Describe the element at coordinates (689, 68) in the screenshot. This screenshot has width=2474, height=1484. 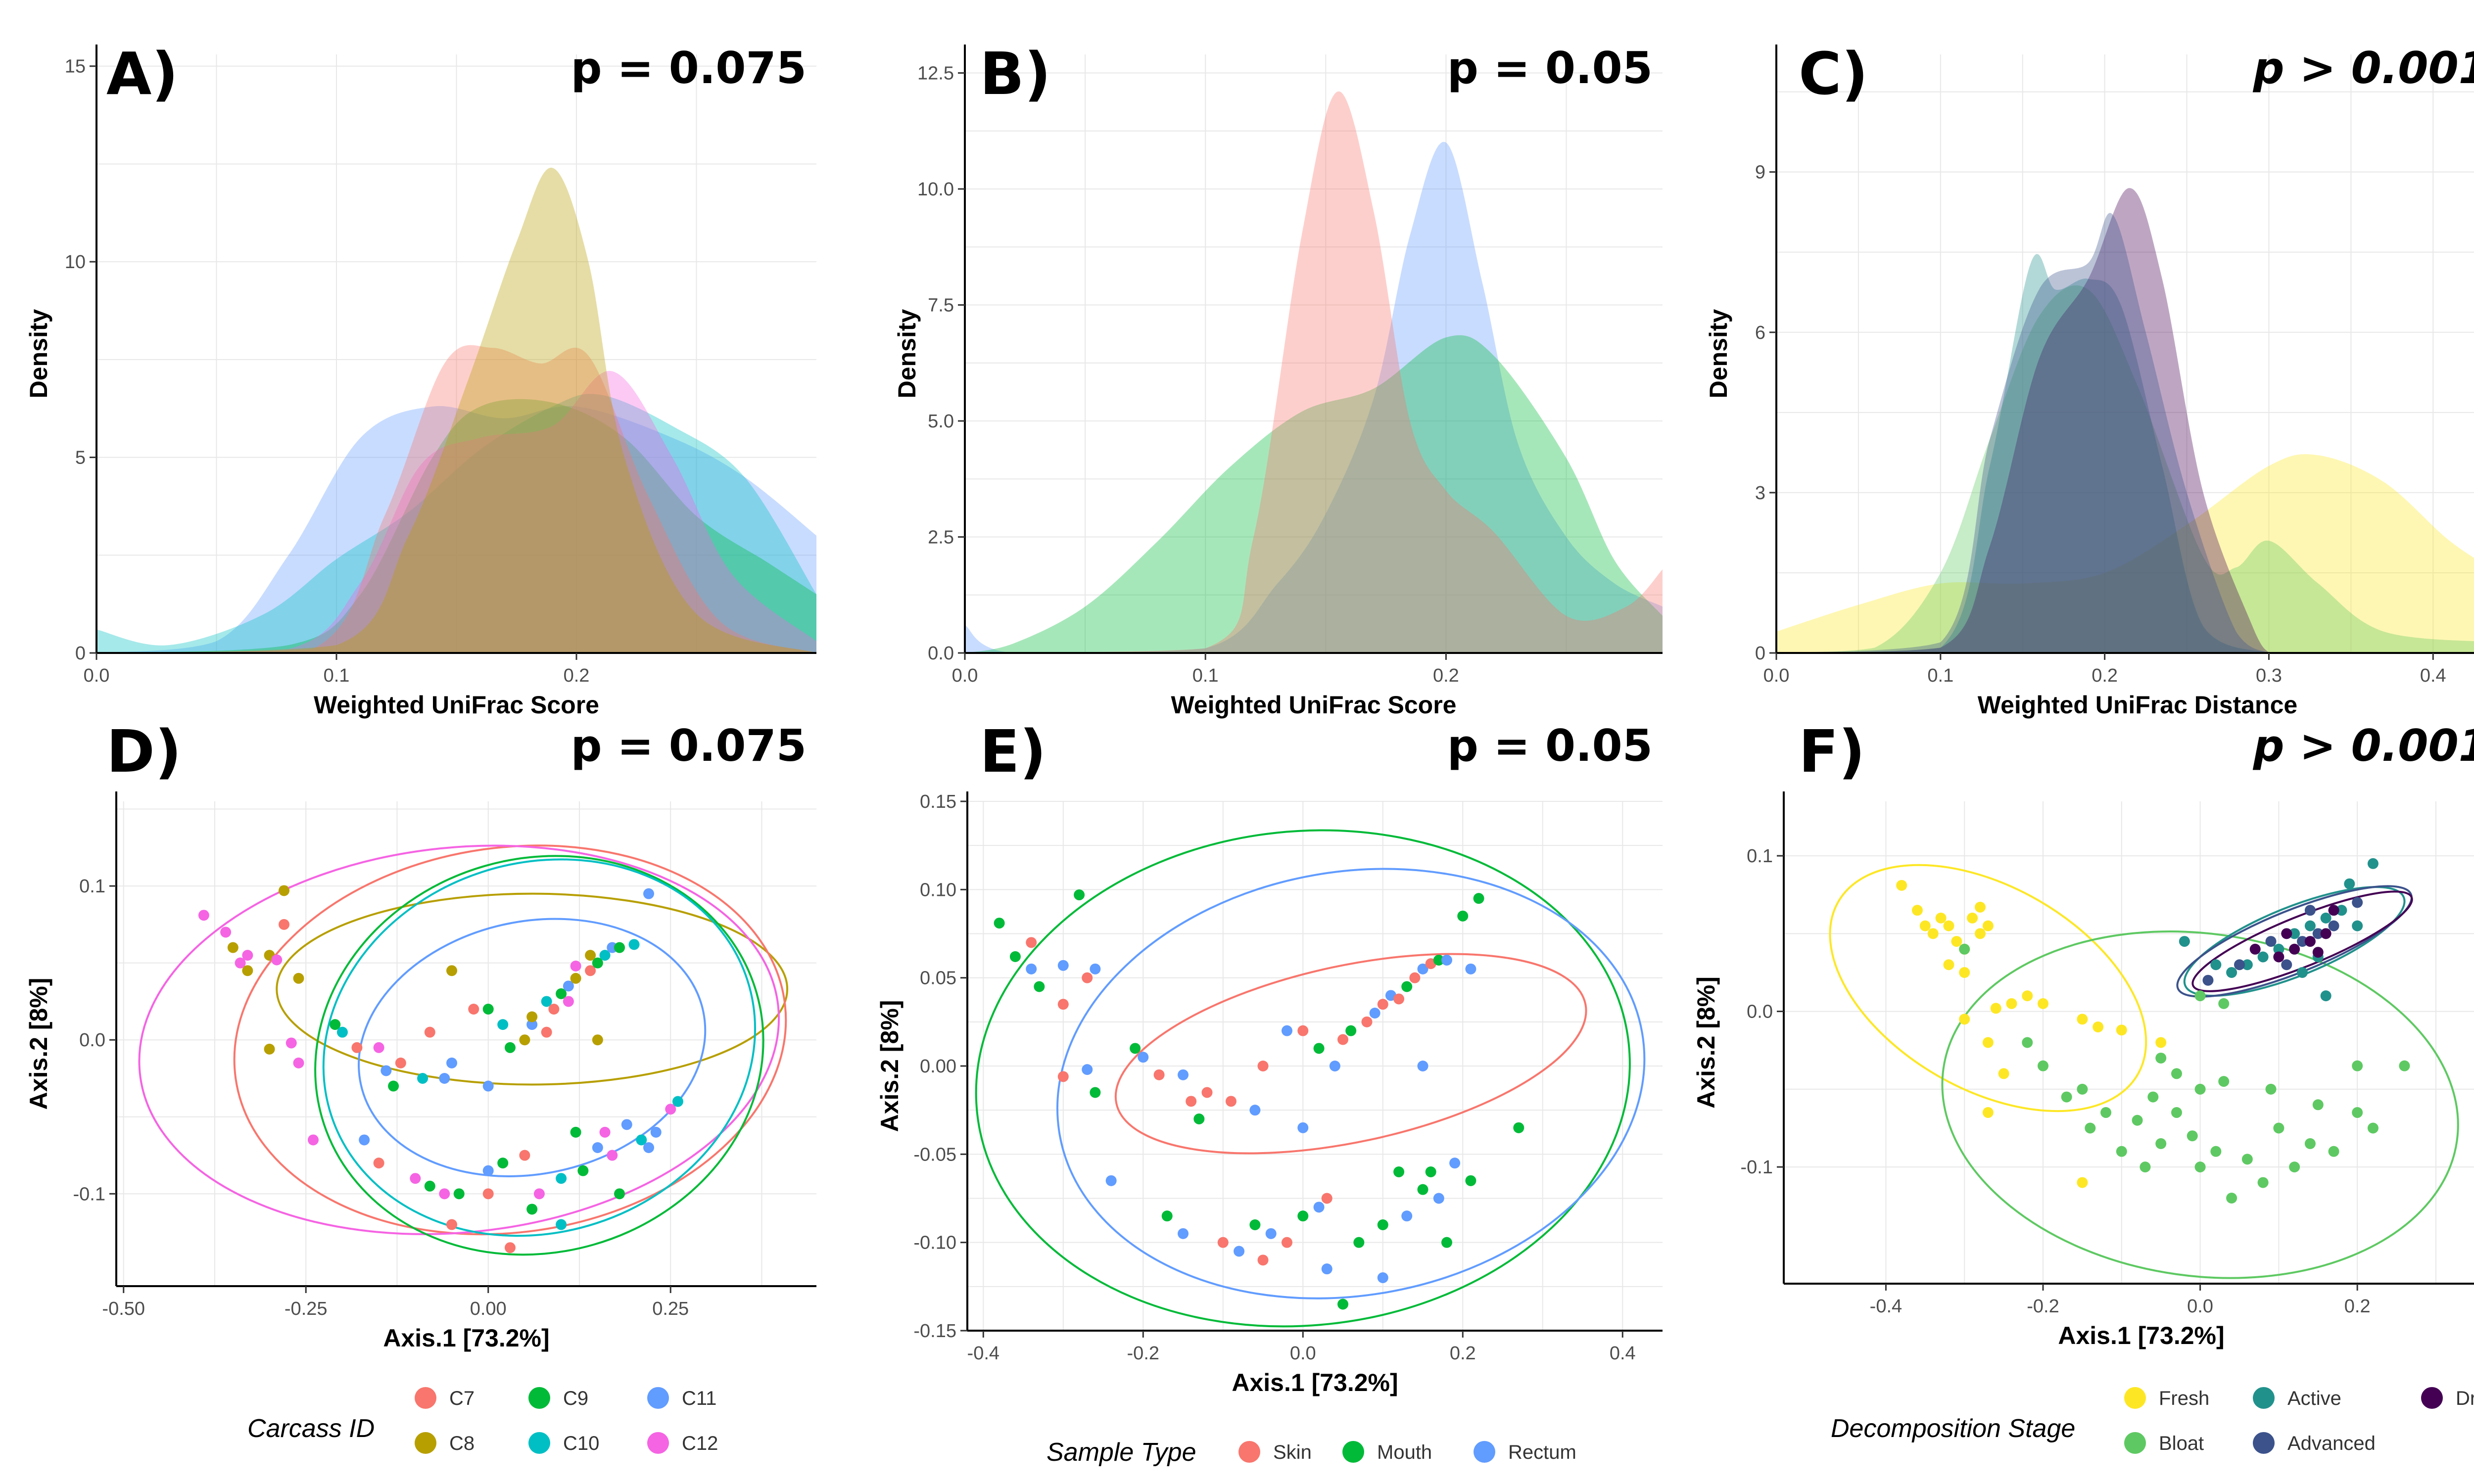
I see `p-value: p = 0.075` at that location.